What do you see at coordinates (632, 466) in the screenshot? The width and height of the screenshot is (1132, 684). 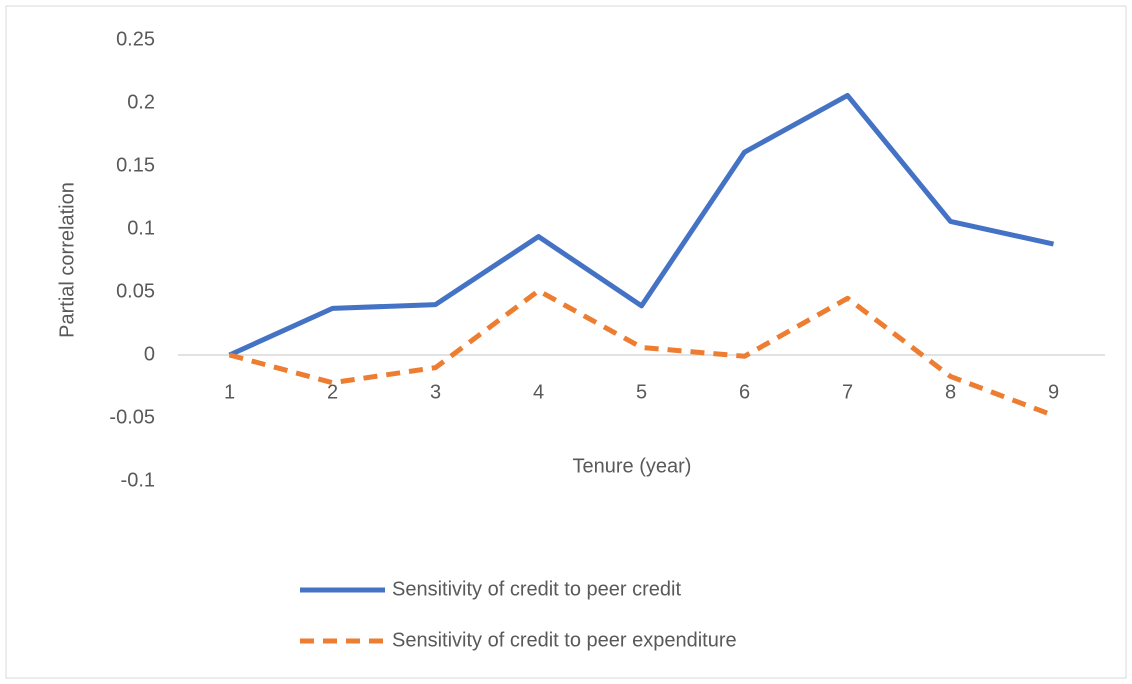 I see `x-axis-title: Tenure (year)` at bounding box center [632, 466].